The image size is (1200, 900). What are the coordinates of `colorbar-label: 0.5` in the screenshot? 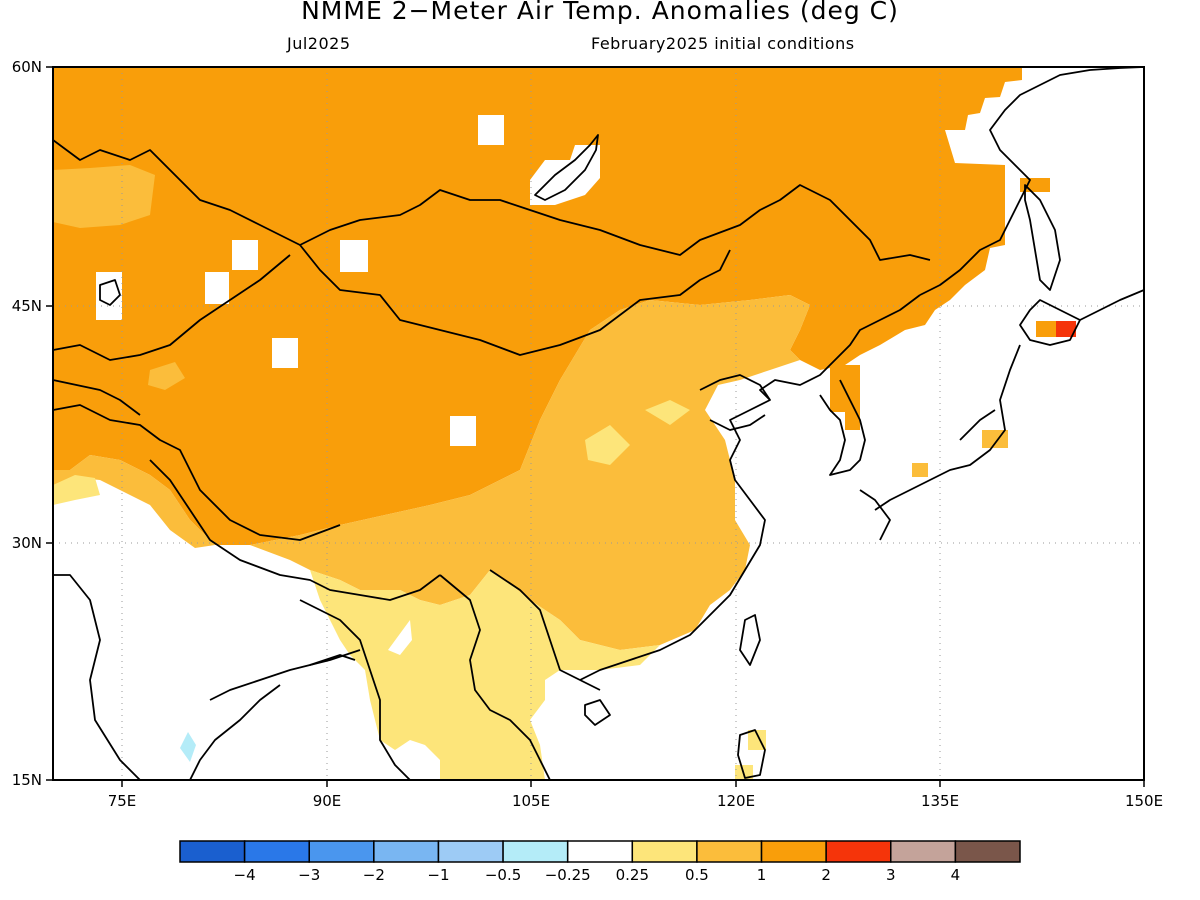 It's located at (697, 875).